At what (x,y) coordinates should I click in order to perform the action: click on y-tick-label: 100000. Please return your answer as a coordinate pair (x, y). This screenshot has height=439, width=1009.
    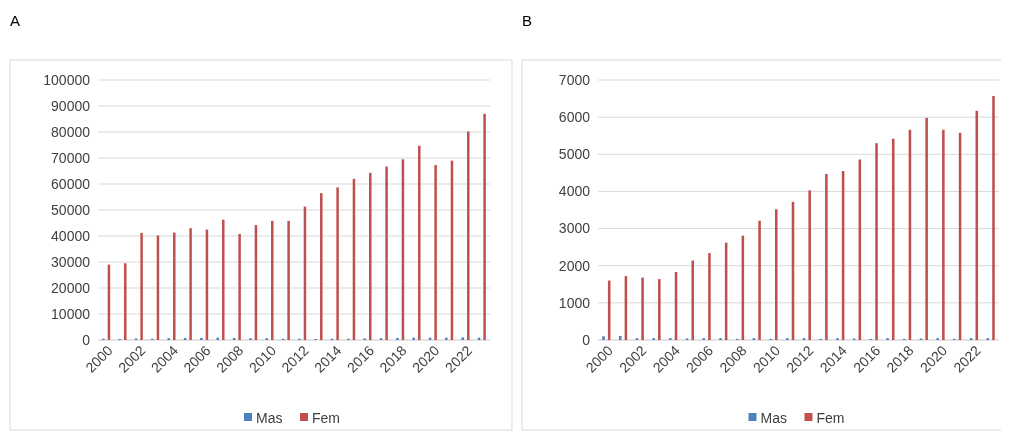
    Looking at the image, I should click on (67, 79).